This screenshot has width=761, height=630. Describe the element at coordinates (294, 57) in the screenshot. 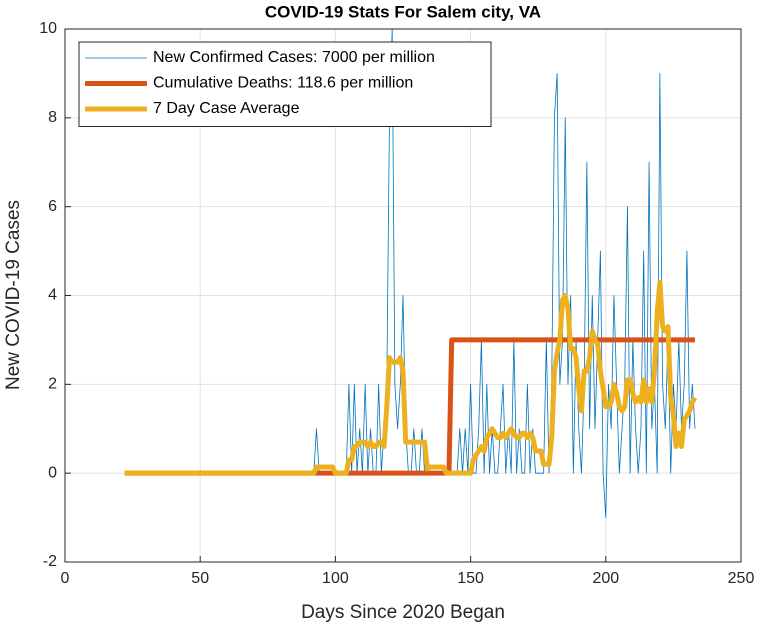

I see `legend-label: New Confirmed Cases: 7000 per million` at that location.